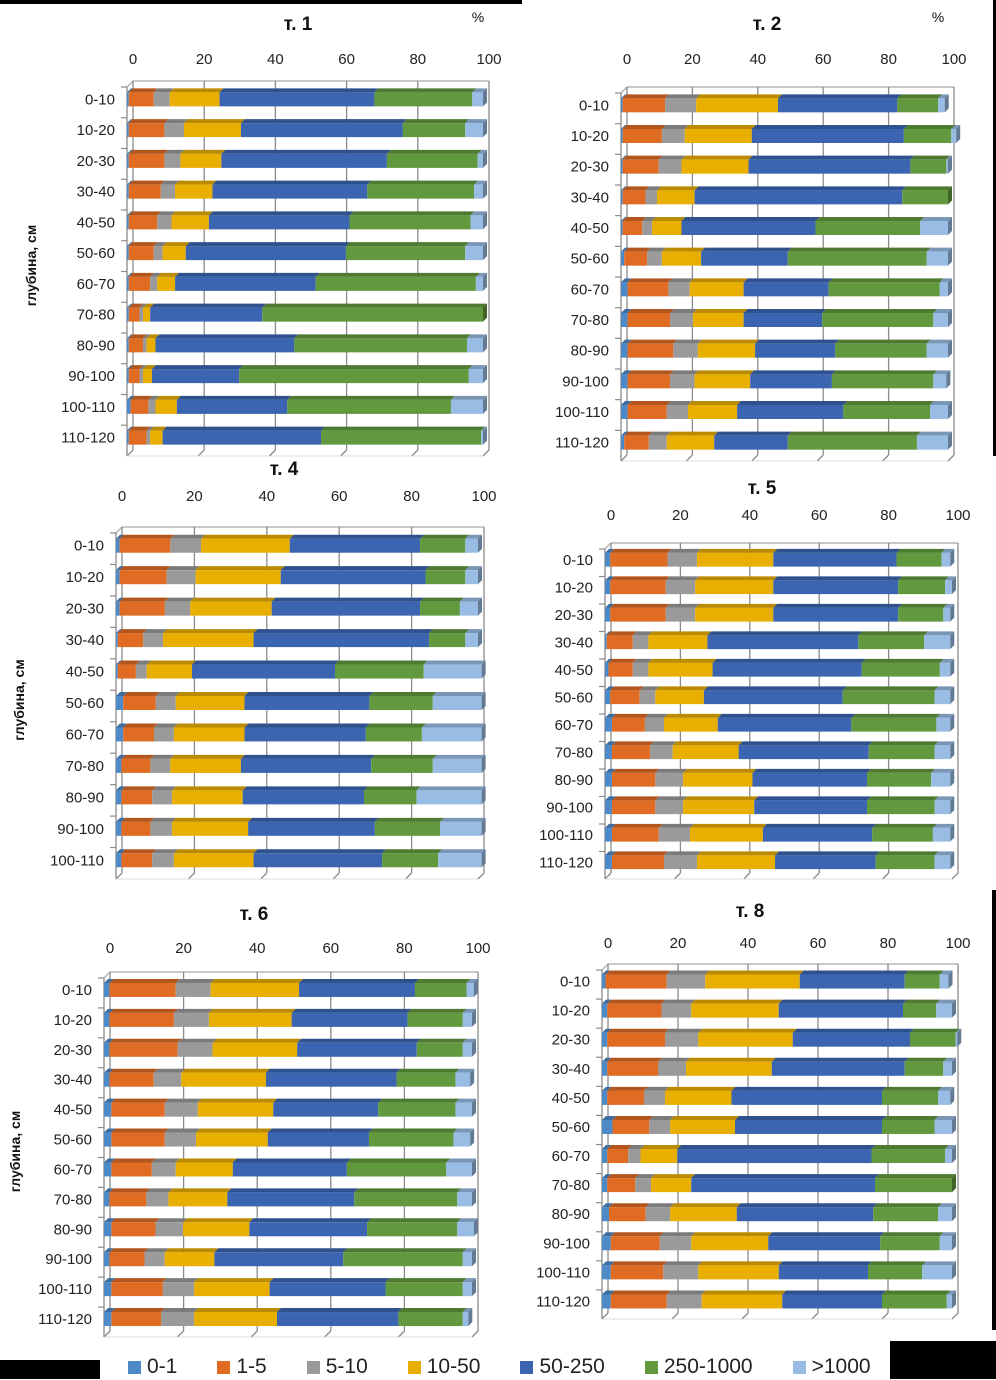  Describe the element at coordinates (750, 911) in the screenshot. I see `chart-title: т. 8` at that location.